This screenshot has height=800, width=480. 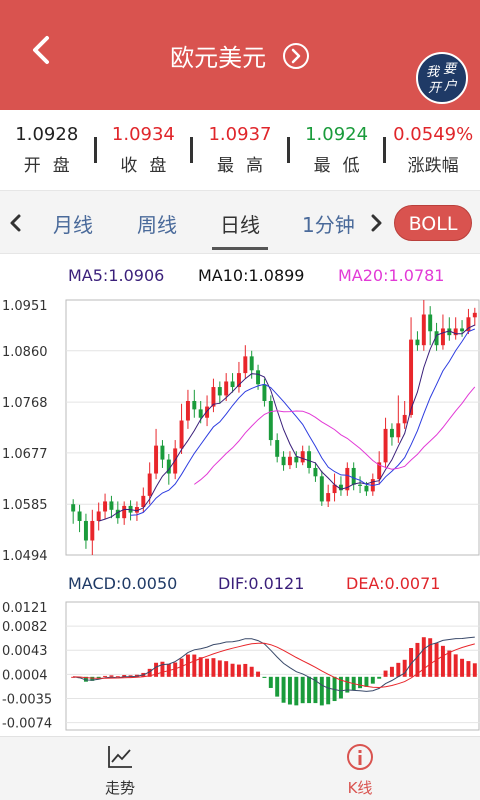 I want to click on quote-low: 1.0924 最低, so click(x=337, y=150).